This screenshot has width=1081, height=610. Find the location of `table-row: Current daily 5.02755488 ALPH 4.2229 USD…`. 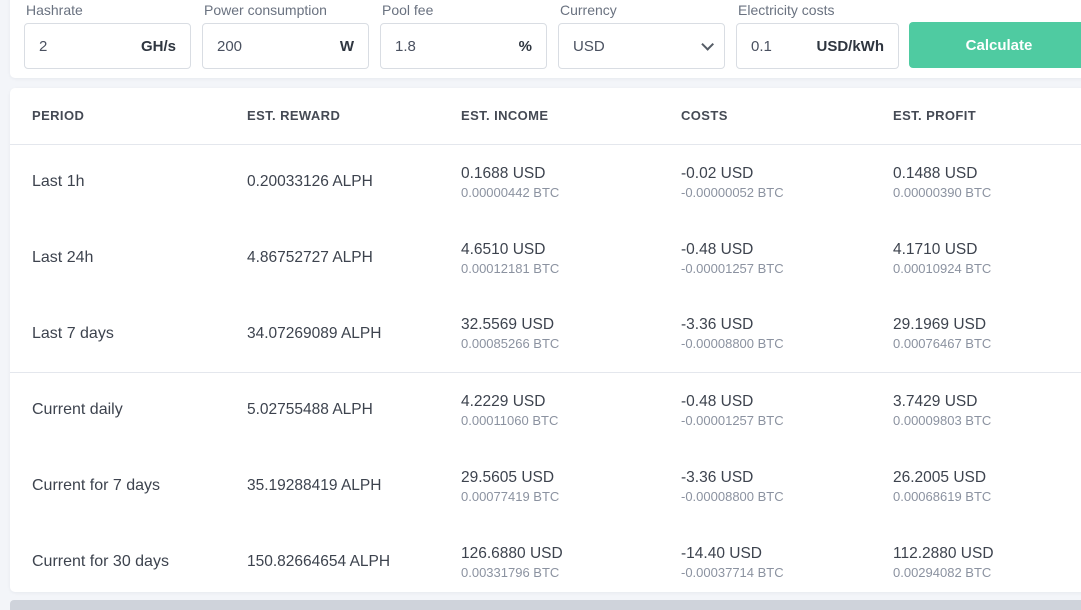

table-row: Current daily 5.02755488 ALPH 4.2229 USD… is located at coordinates (545, 409).